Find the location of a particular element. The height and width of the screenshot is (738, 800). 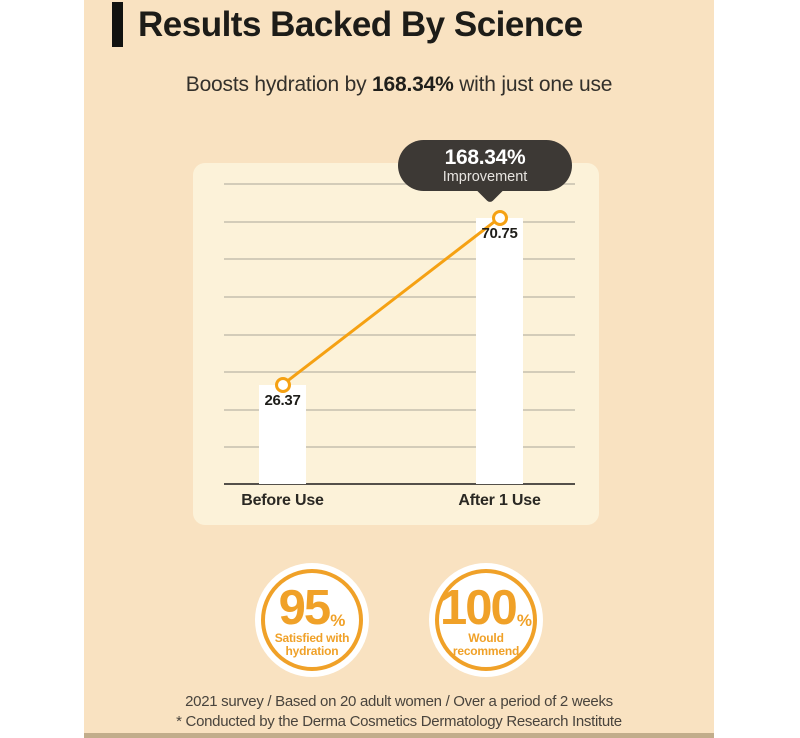

bar-before-use is located at coordinates (282, 434).